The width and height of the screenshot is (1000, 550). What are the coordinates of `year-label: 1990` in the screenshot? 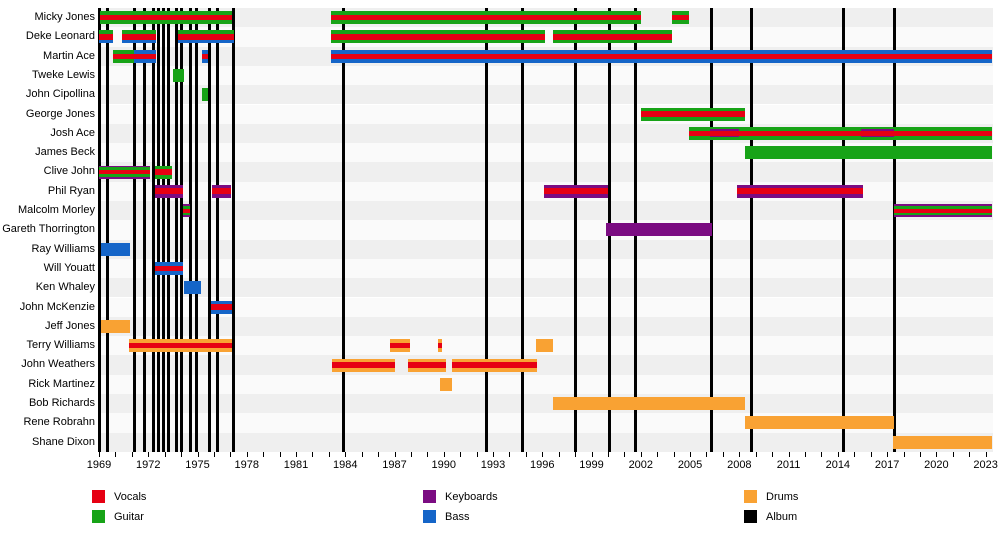 It's located at (444, 465).